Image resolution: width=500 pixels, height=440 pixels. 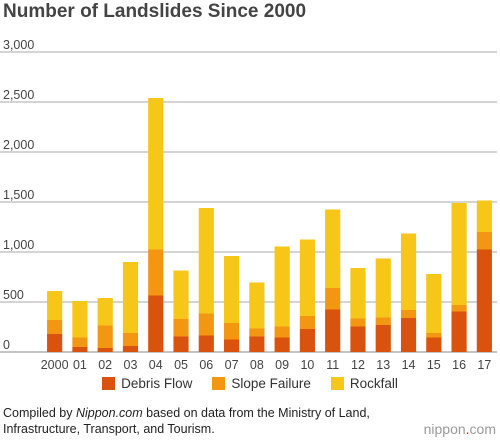 What do you see at coordinates (383, 365) in the screenshot?
I see `x-tick-label: 13` at bounding box center [383, 365].